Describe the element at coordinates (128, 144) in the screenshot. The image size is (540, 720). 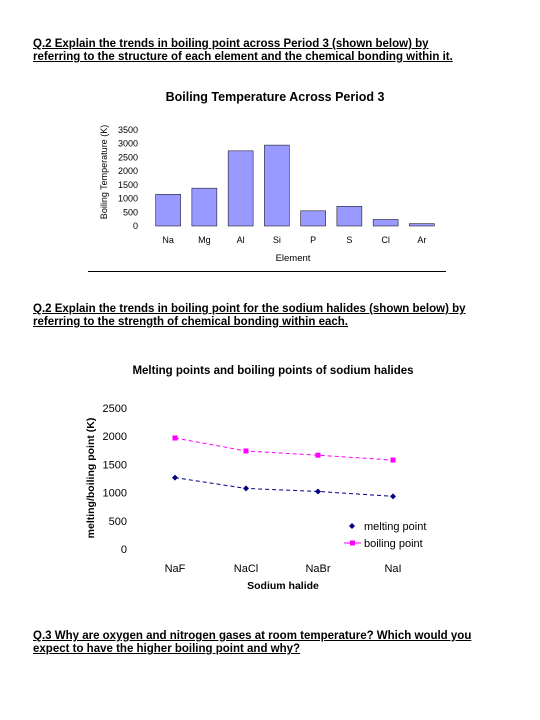
I see `chart-1-y-tick-label: 3000` at that location.